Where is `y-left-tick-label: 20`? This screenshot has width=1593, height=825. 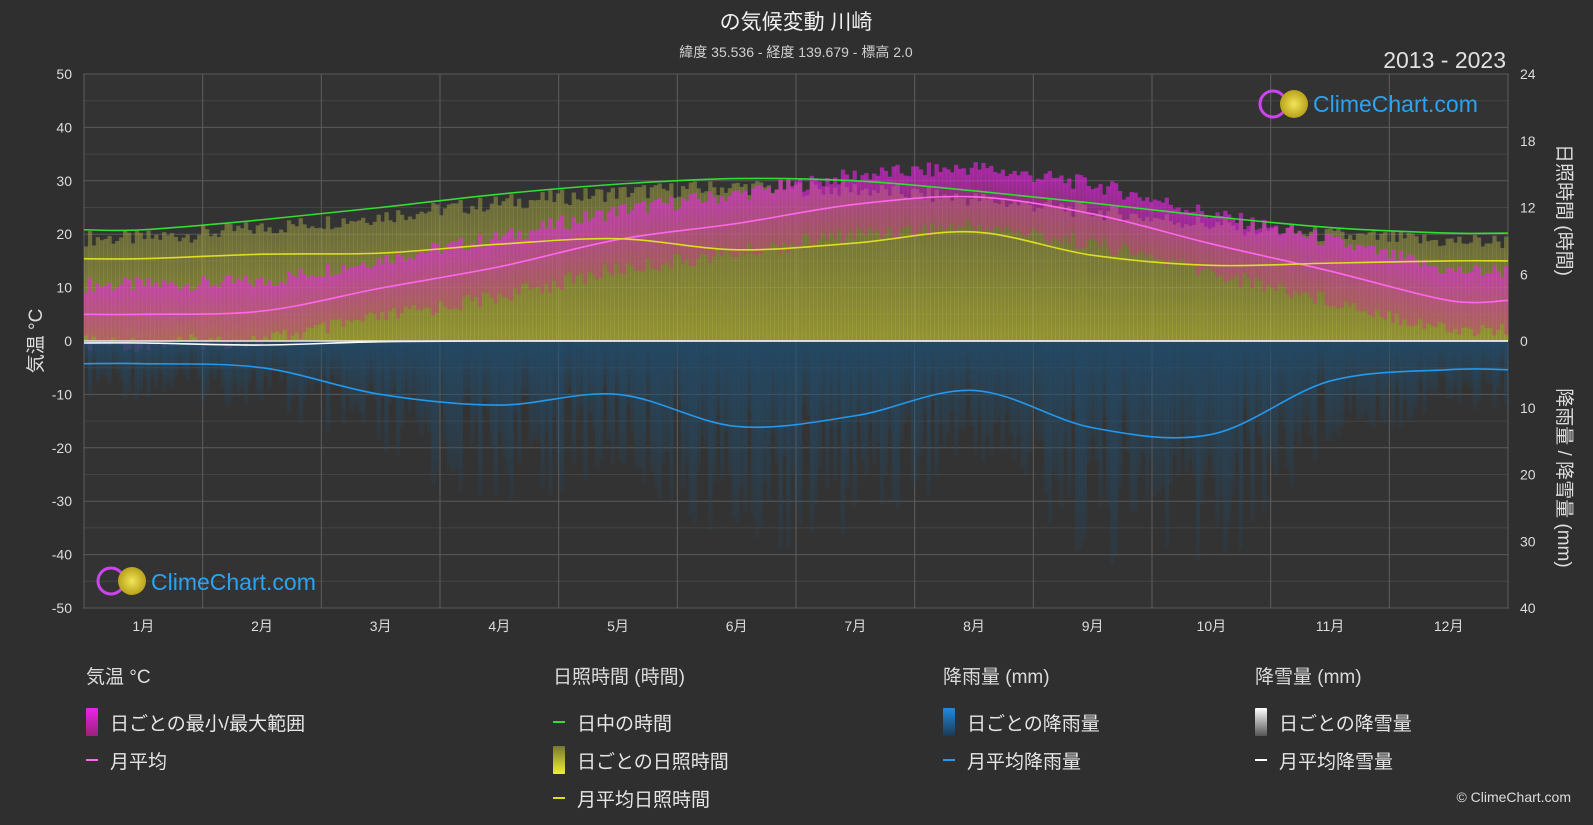 y-left-tick-label: 20 is located at coordinates (64, 234).